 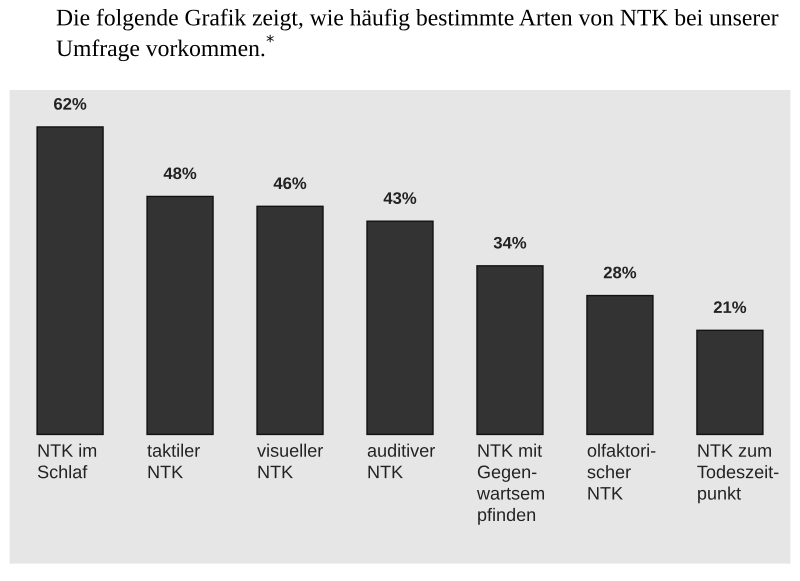 I want to click on data-label: 48%, so click(x=180, y=173).